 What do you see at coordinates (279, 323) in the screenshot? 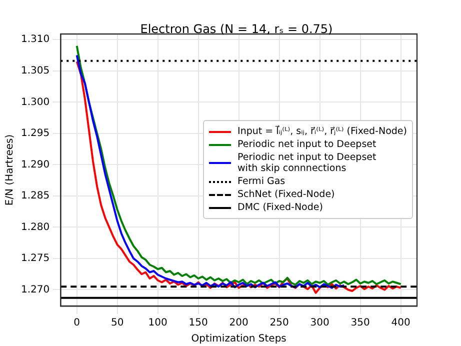
I see `x-tick-label: 250` at bounding box center [279, 323].